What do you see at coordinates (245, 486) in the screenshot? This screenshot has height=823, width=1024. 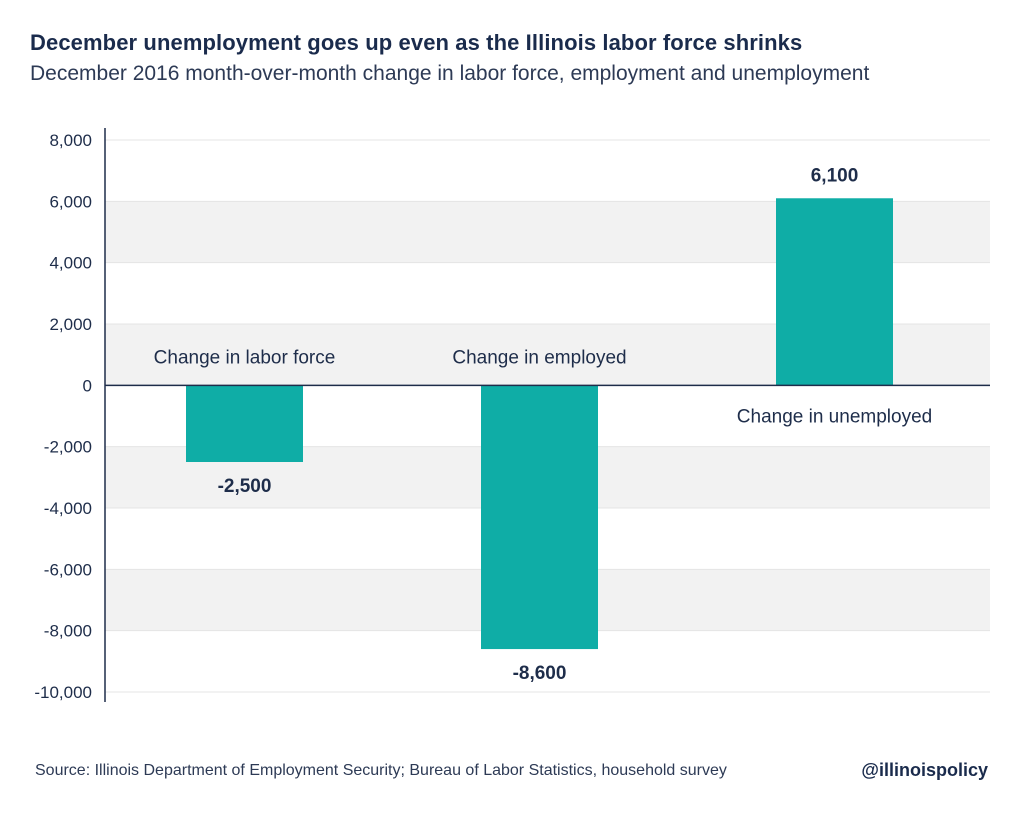 I see `bar-value-label: -2,500` at bounding box center [245, 486].